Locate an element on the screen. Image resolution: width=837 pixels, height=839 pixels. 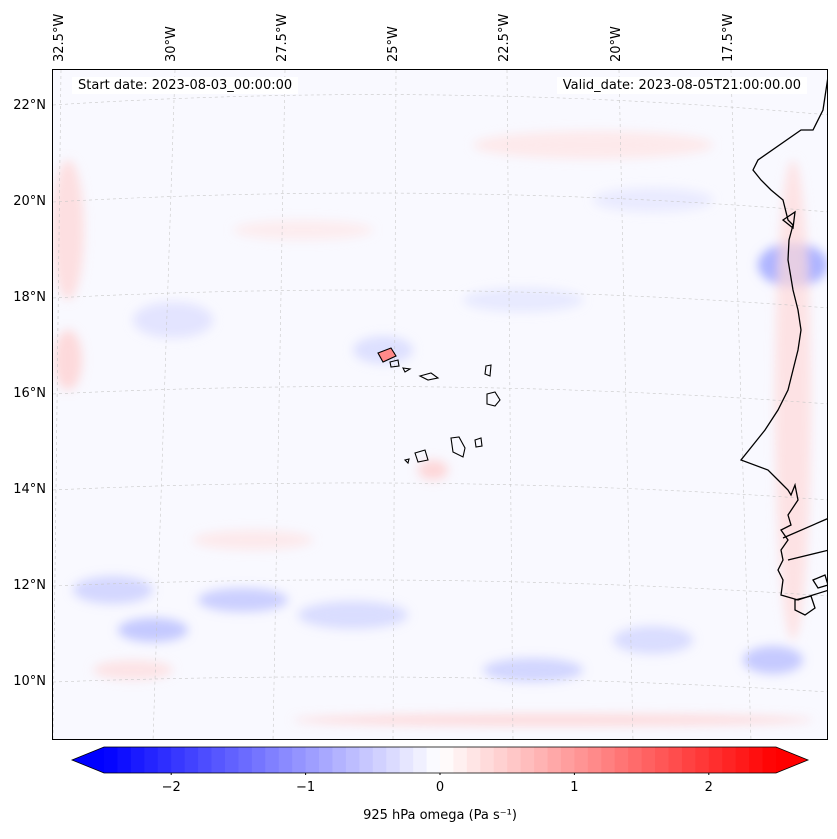
colorbar-tick-label: −1 is located at coordinates (306, 787).